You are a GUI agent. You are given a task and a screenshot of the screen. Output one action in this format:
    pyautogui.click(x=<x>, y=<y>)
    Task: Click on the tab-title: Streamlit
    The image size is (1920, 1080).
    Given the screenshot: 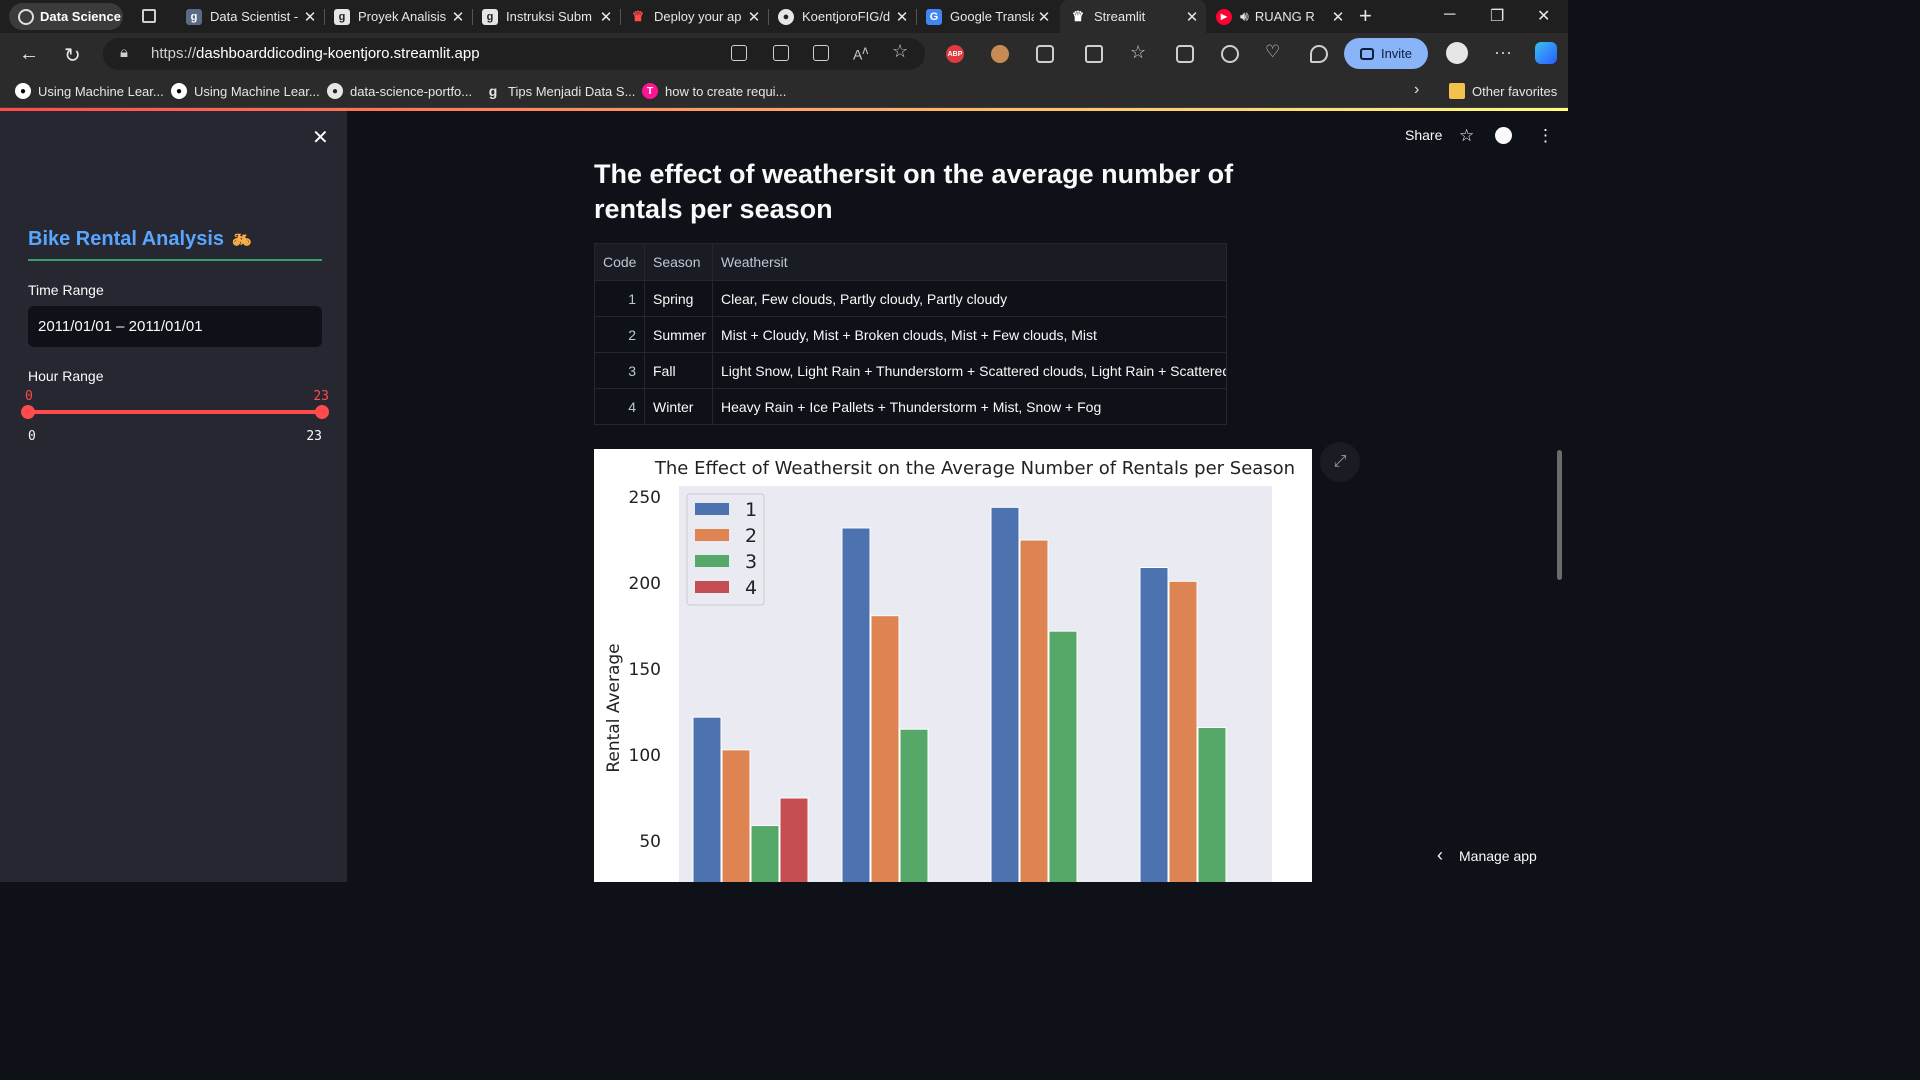 What is the action you would take?
    pyautogui.click(x=1120, y=16)
    